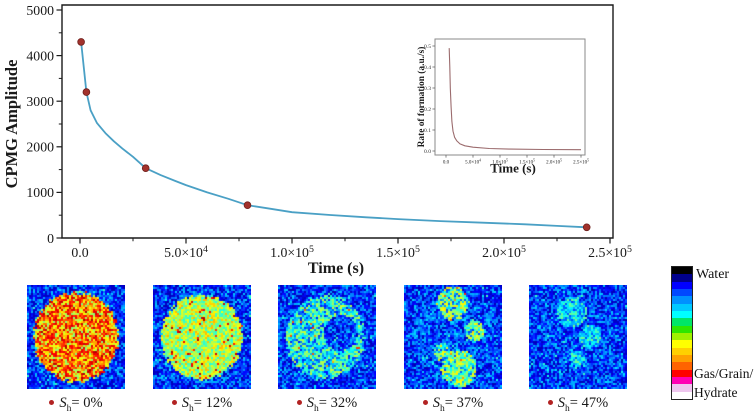 The image size is (754, 419). What do you see at coordinates (515, 99) in the screenshot?
I see `formation-rate-curve` at bounding box center [515, 99].